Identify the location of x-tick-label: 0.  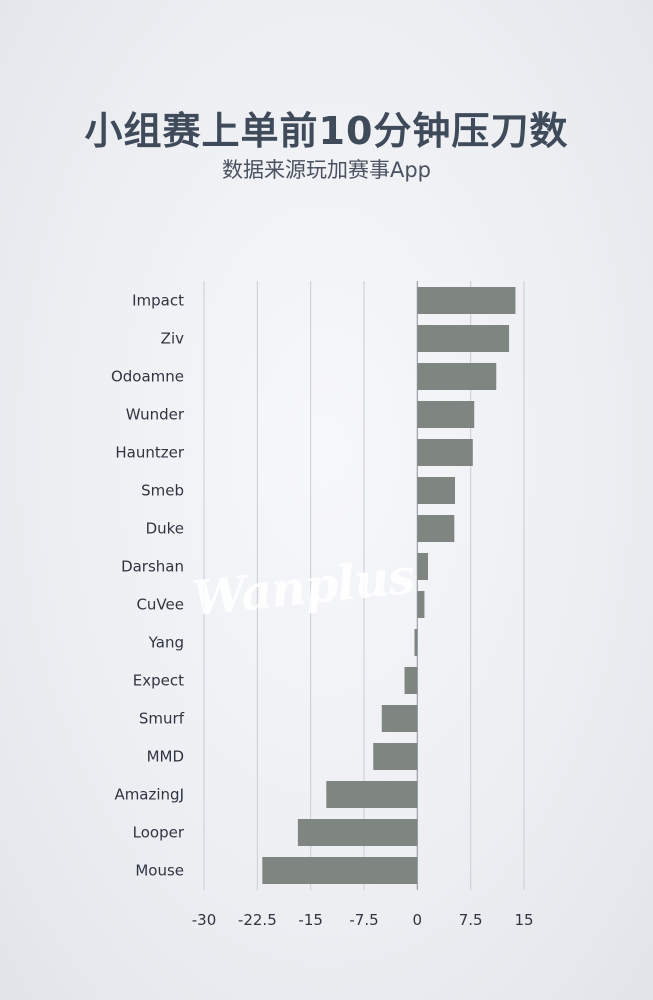
(418, 920).